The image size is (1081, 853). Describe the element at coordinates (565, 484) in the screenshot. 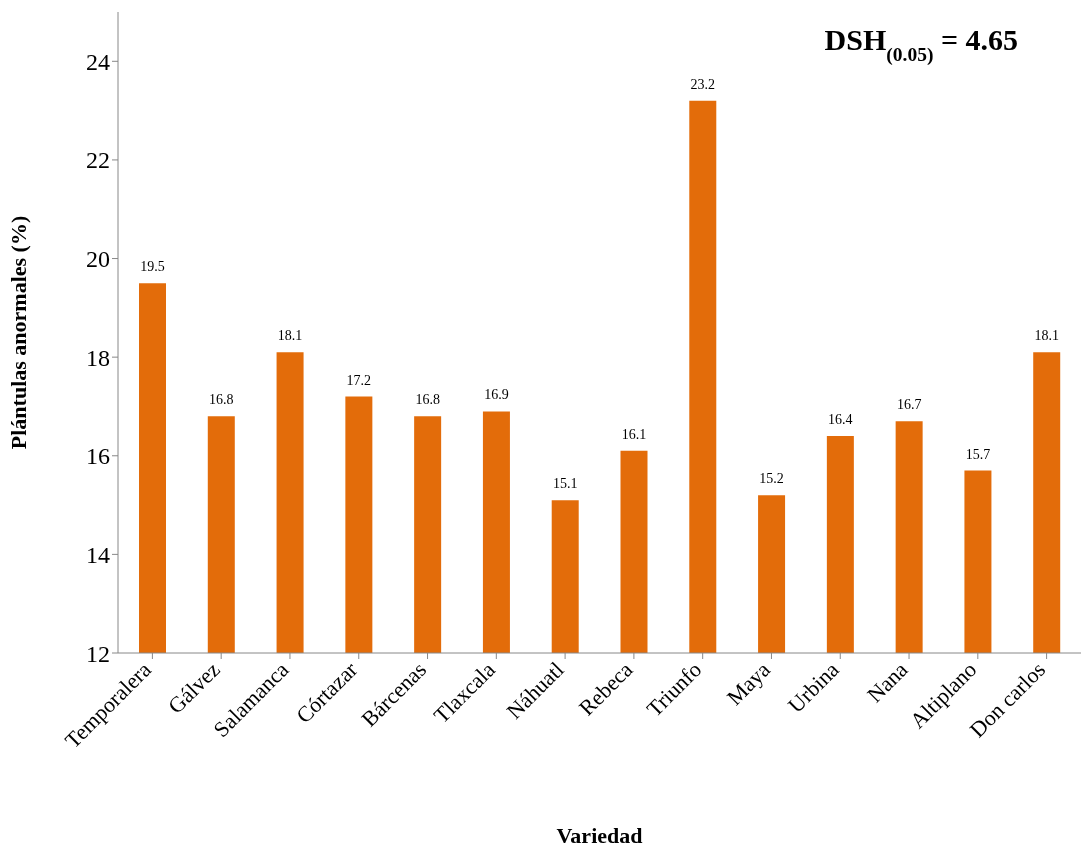

I see `data-label: 15.1` at that location.